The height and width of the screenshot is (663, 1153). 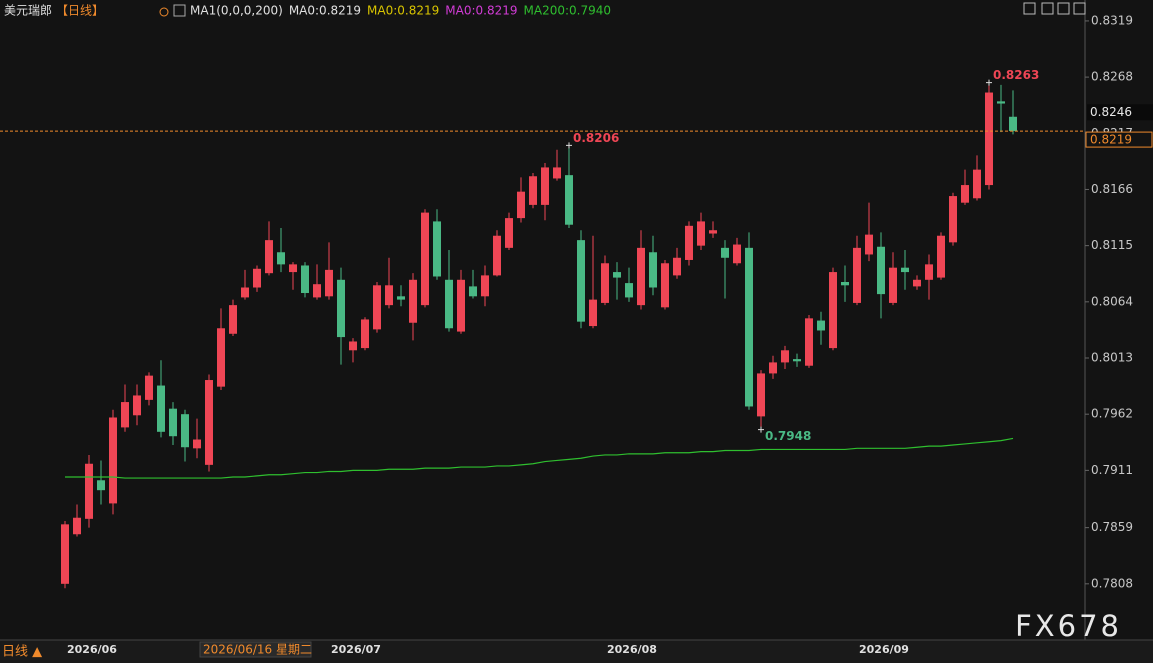 I want to click on price-label-box, so click(x=1120, y=112).